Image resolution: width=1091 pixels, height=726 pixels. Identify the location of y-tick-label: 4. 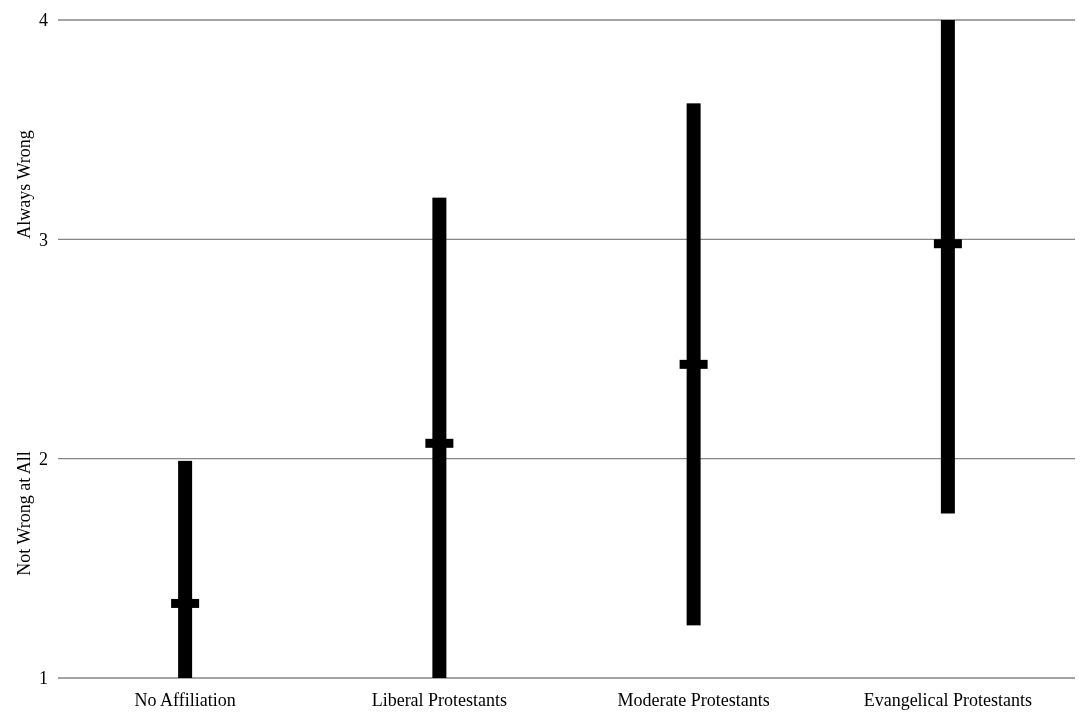
(43, 20).